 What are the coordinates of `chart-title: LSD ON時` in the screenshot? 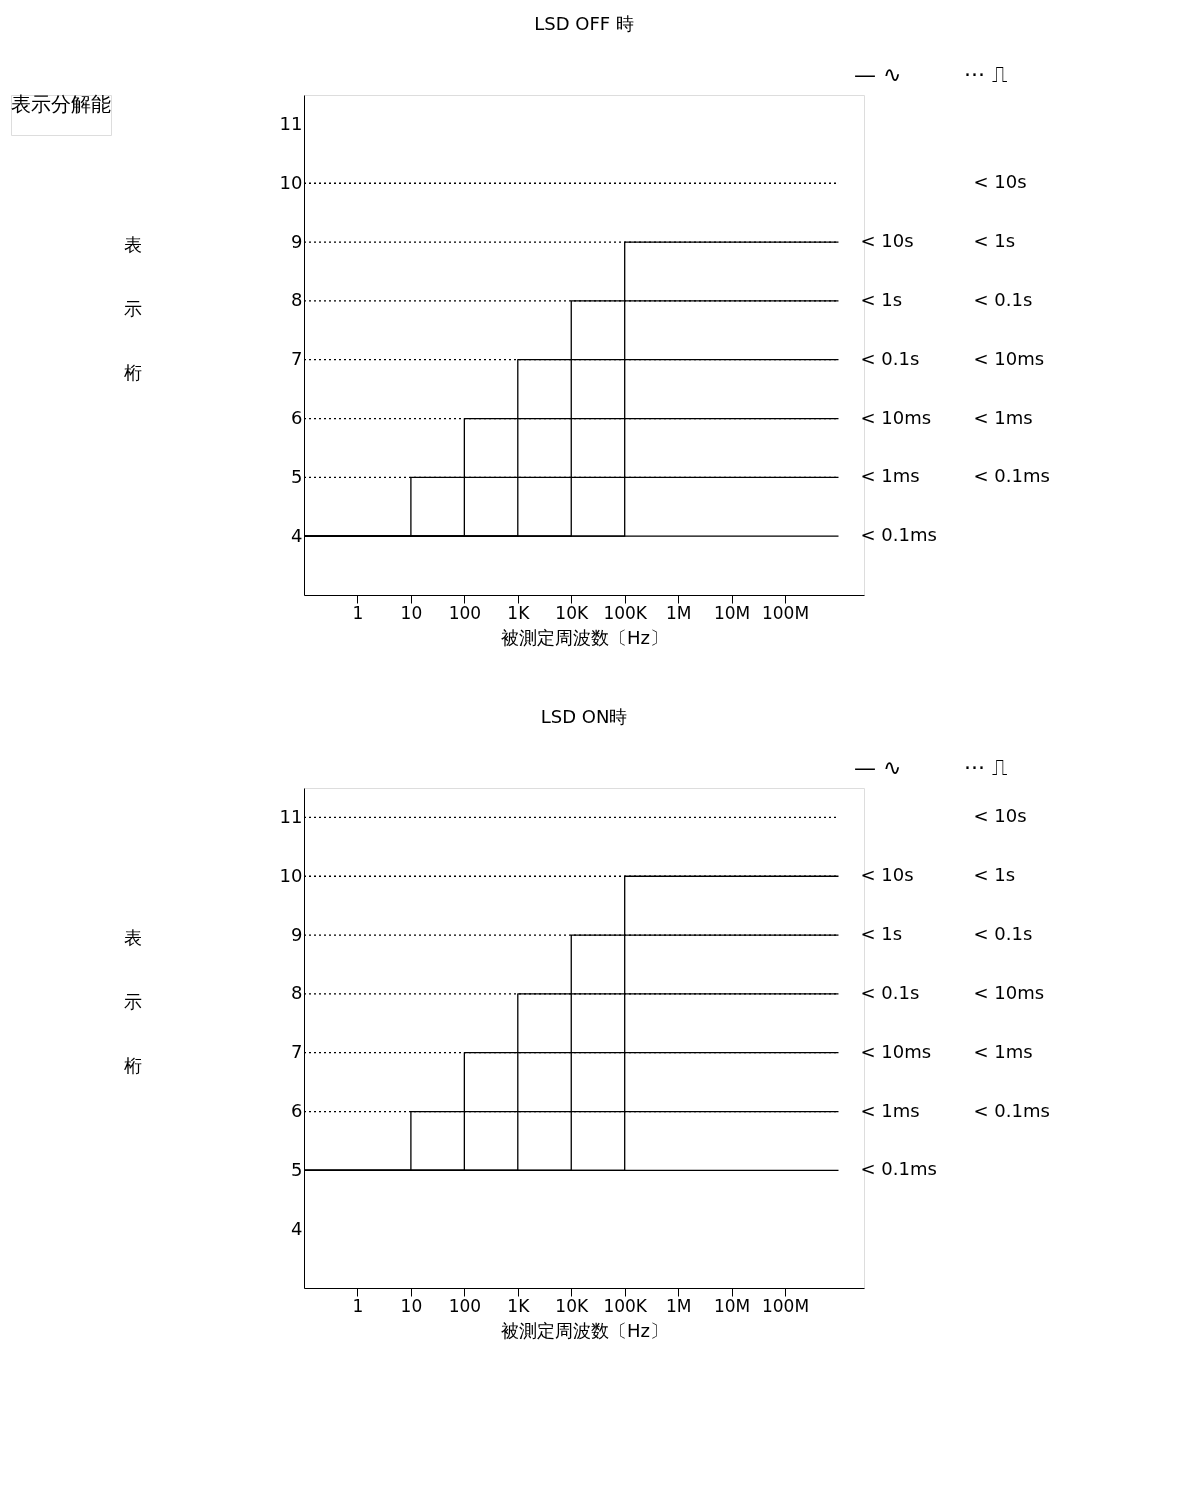 It's located at (584, 716).